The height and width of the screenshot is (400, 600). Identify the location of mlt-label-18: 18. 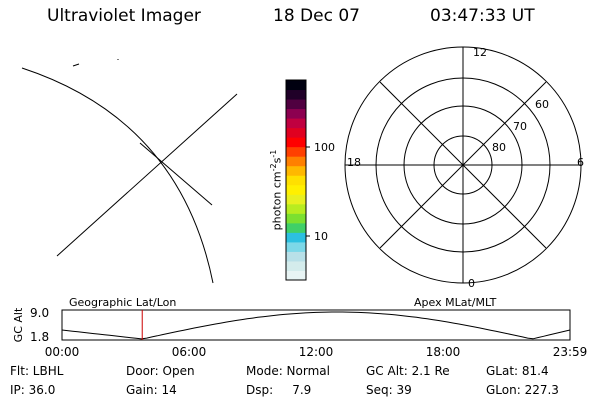
(354, 162).